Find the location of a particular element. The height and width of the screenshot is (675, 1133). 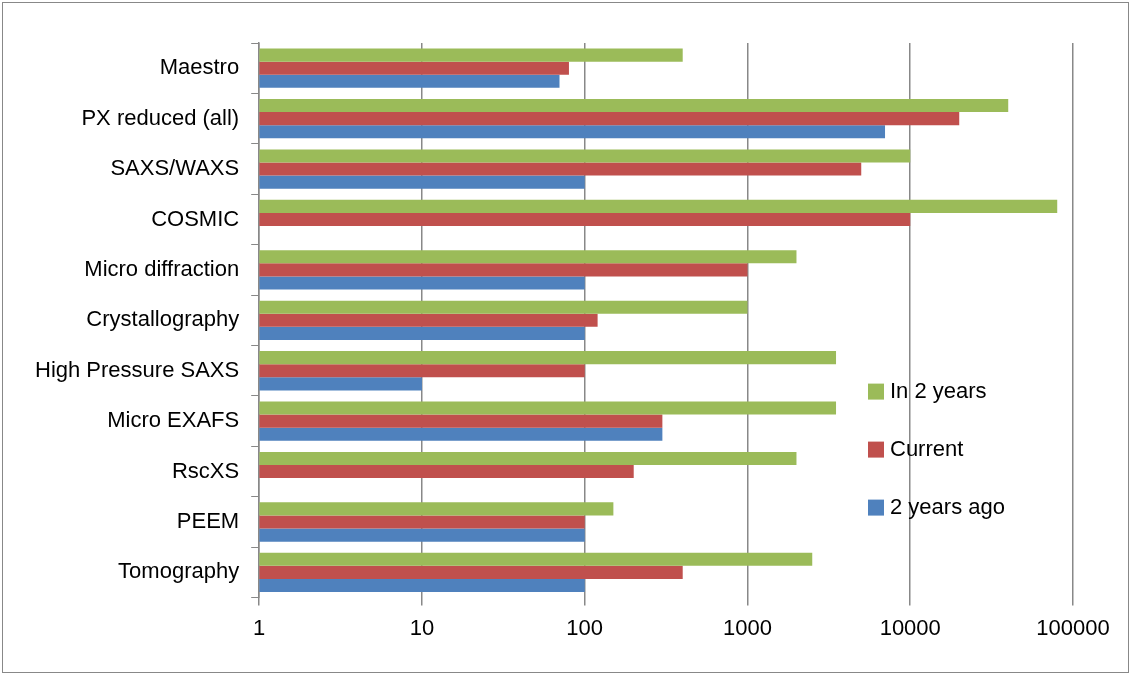

x-tick-label: 10000 is located at coordinates (910, 627).